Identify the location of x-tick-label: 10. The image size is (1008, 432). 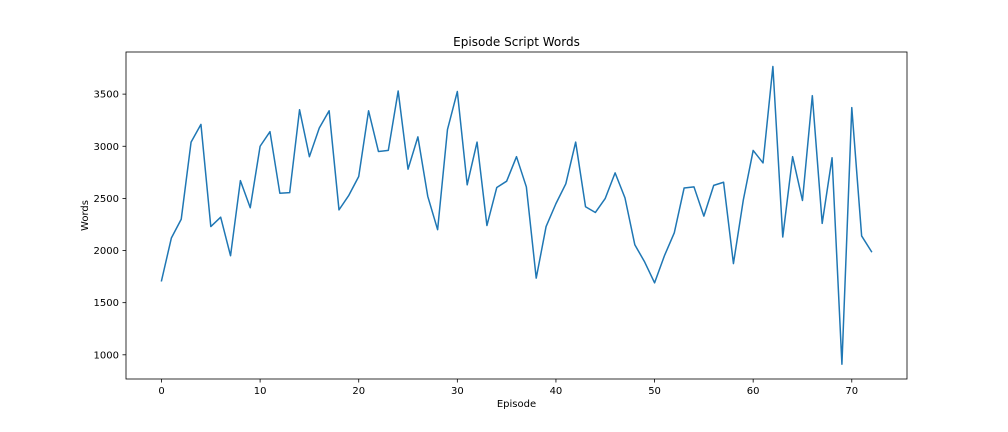
(260, 391).